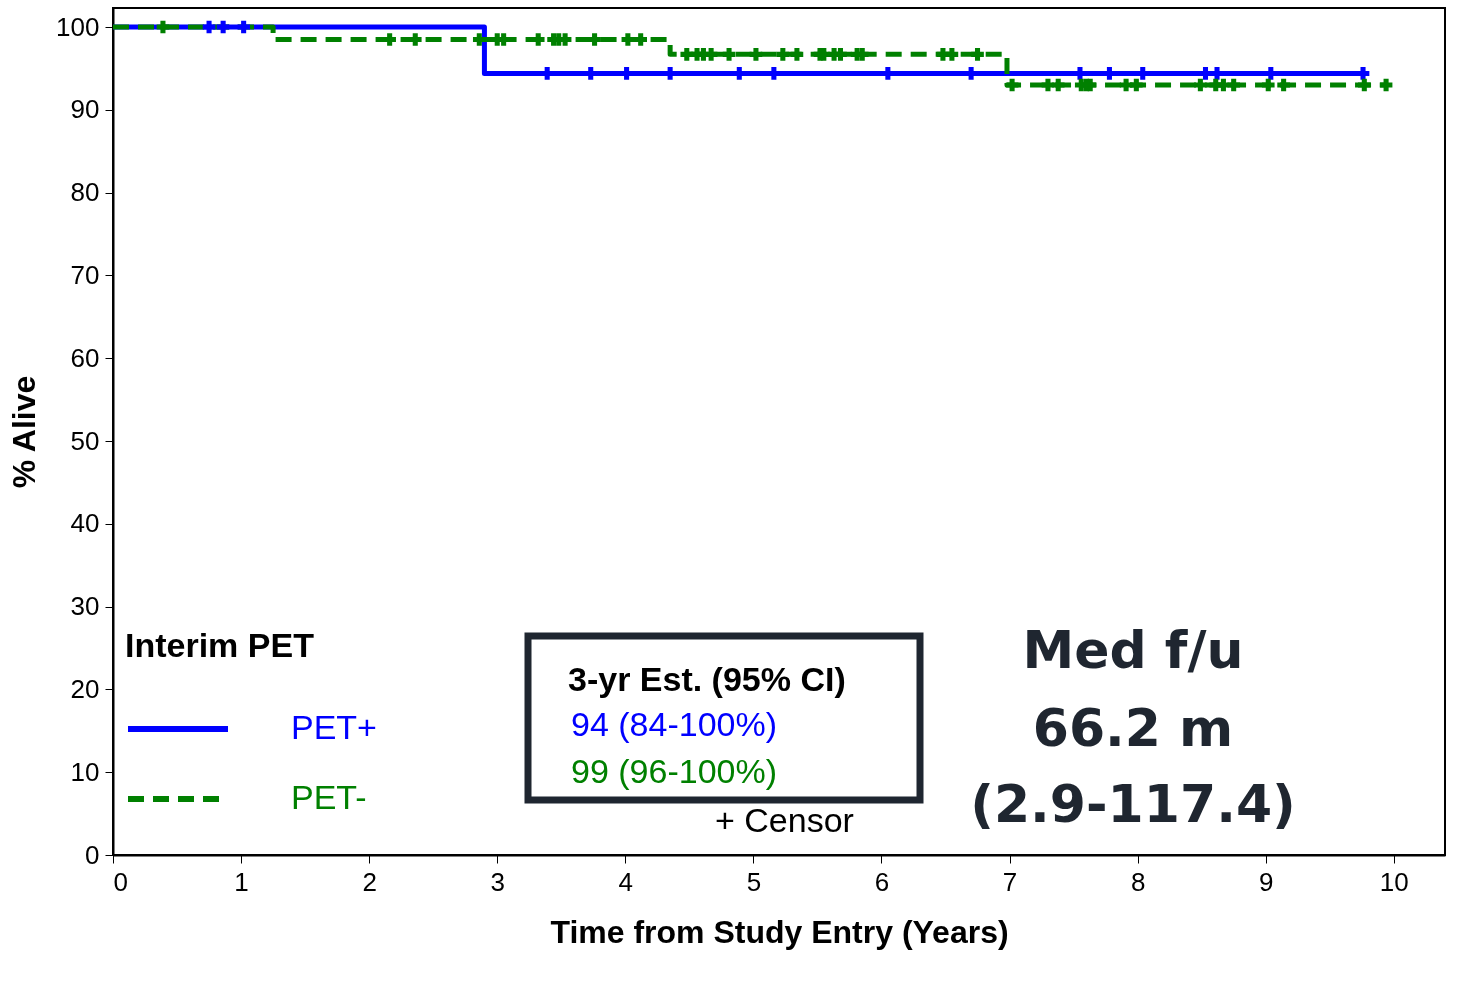 The height and width of the screenshot is (989, 1475). I want to click on legend-label: PET-, so click(329, 797).